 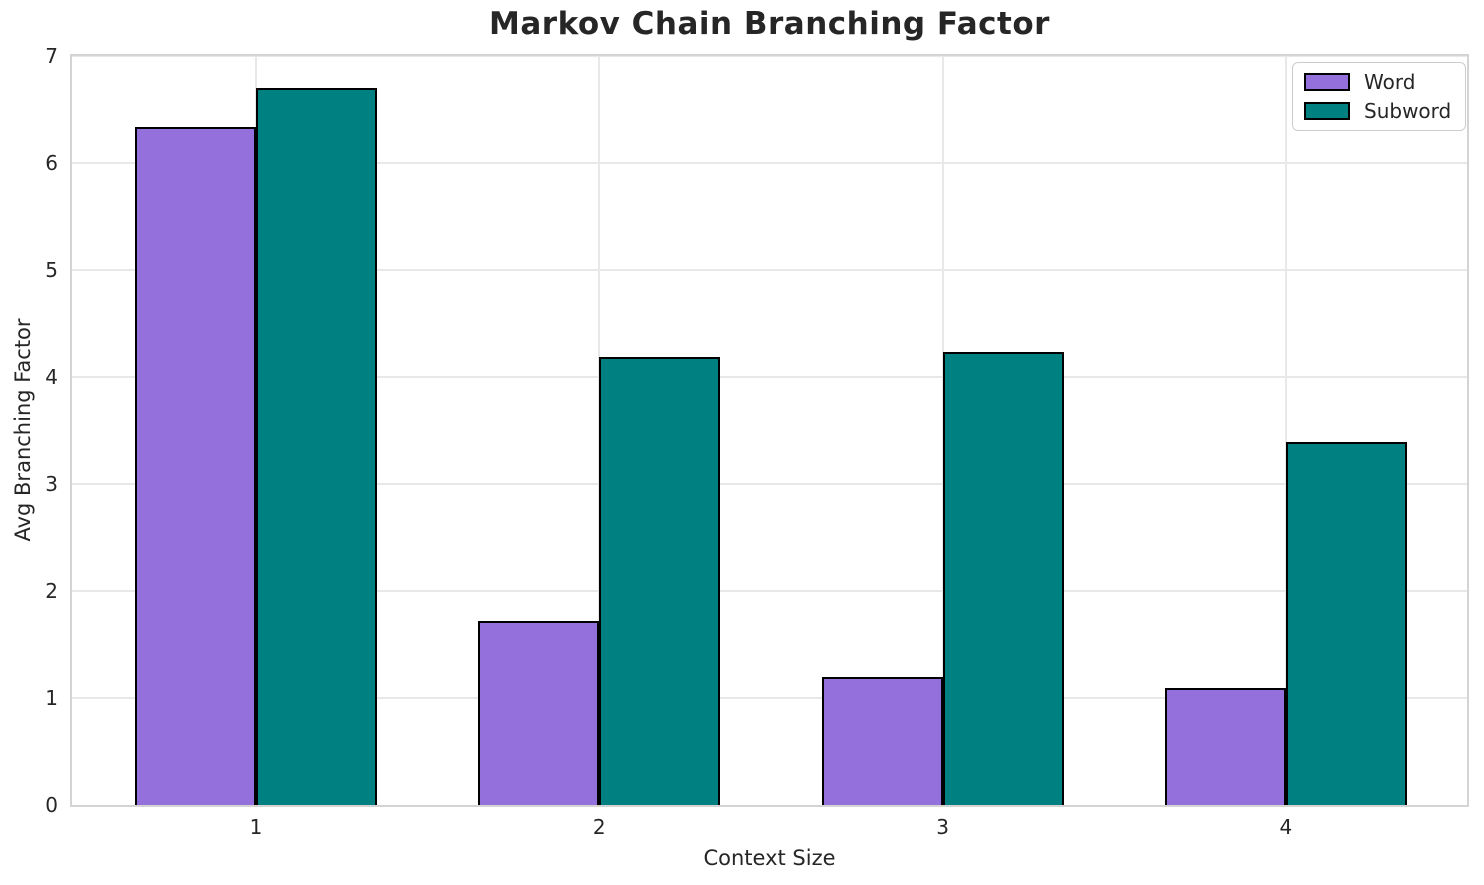 What do you see at coordinates (51, 163) in the screenshot?
I see `y-tick-label-6: 6` at bounding box center [51, 163].